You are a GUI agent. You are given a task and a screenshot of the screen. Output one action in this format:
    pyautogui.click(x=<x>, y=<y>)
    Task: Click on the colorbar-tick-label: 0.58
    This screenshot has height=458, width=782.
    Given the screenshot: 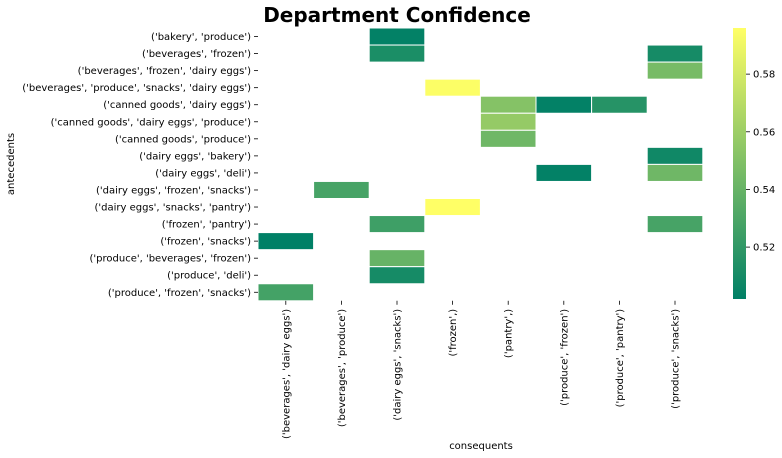 What is the action you would take?
    pyautogui.click(x=764, y=75)
    